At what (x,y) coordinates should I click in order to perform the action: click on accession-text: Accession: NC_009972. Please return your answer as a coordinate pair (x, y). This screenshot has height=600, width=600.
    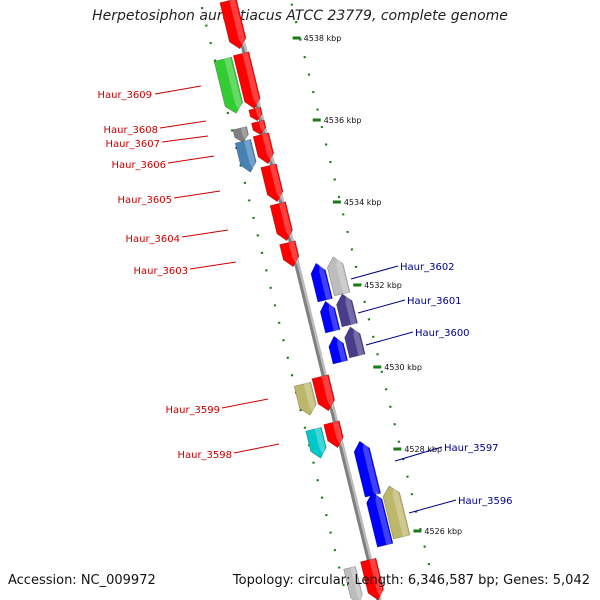
    Looking at the image, I should click on (82, 580).